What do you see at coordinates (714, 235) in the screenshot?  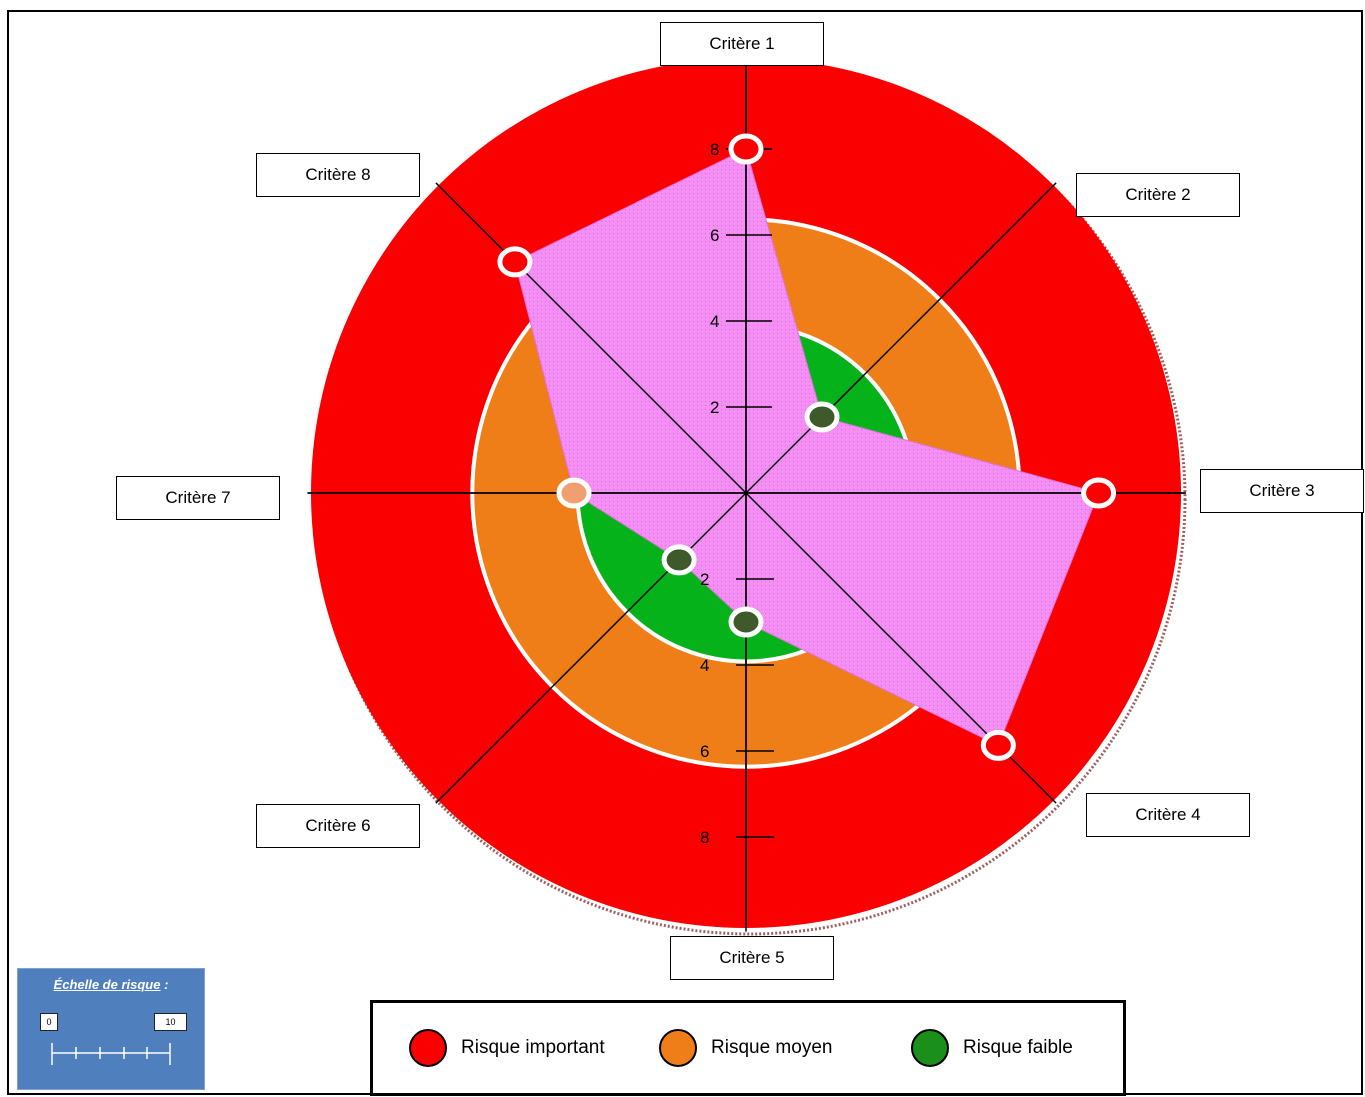 I see `tick-label-up-6: 6` at bounding box center [714, 235].